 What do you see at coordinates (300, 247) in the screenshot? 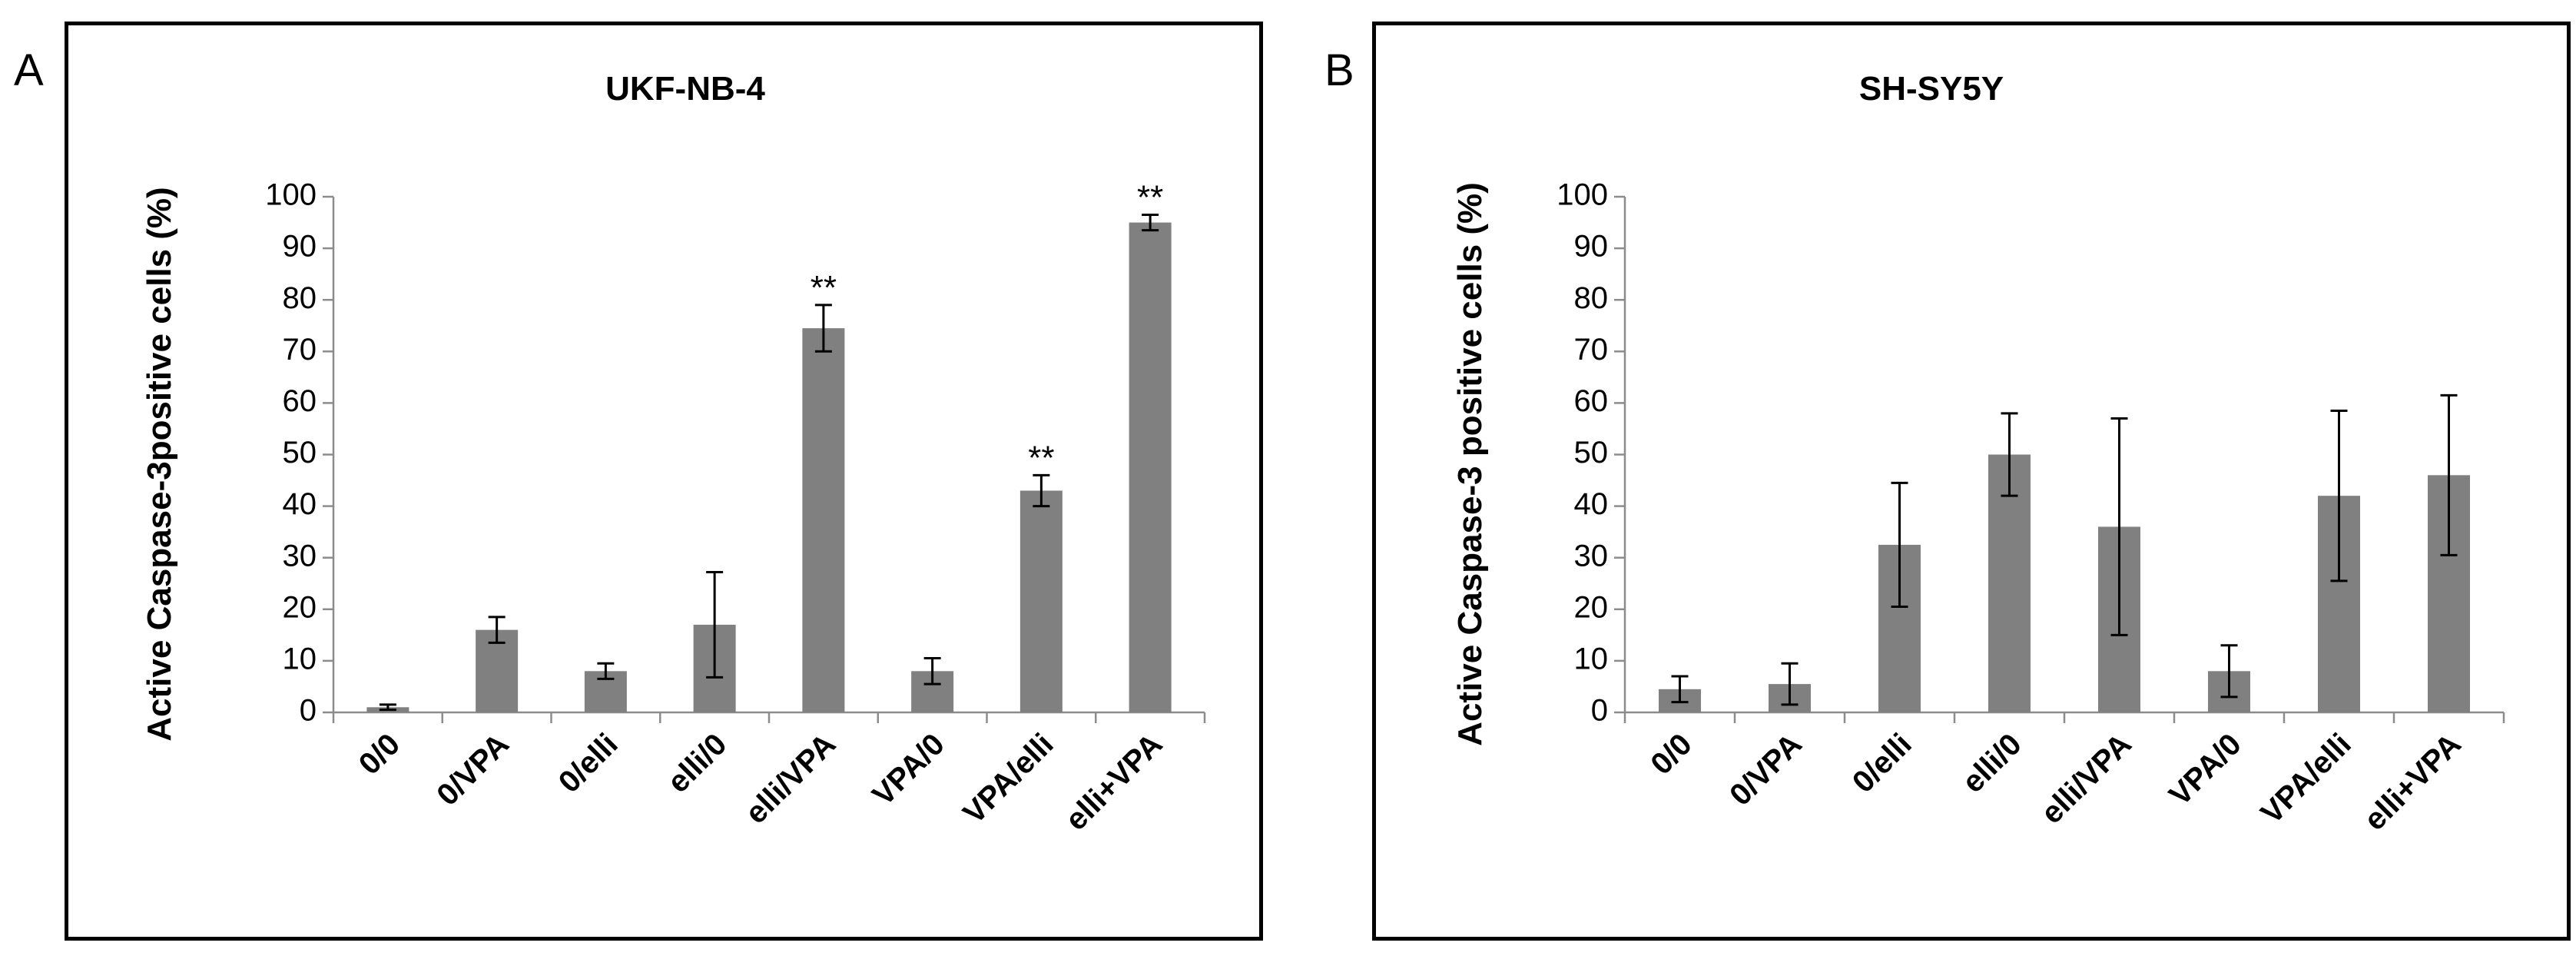
I see `y-tick-label-a: 90` at bounding box center [300, 247].